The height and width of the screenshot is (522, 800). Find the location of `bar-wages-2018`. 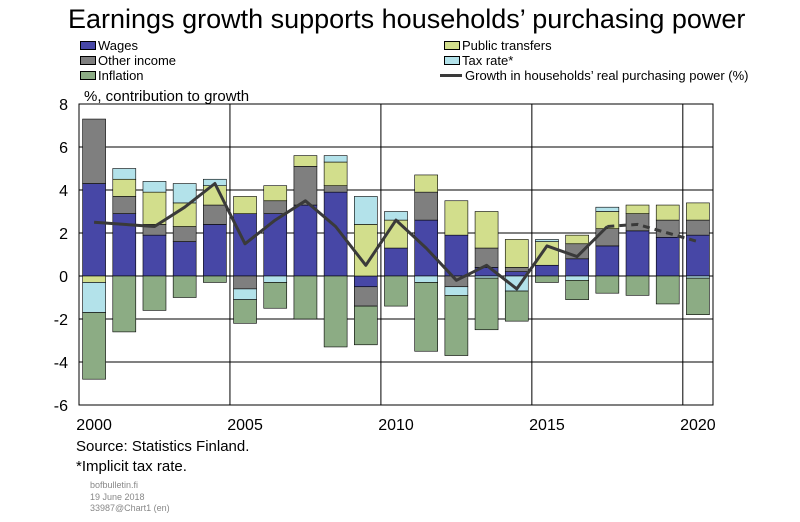

bar-wages-2018 is located at coordinates (637, 253).